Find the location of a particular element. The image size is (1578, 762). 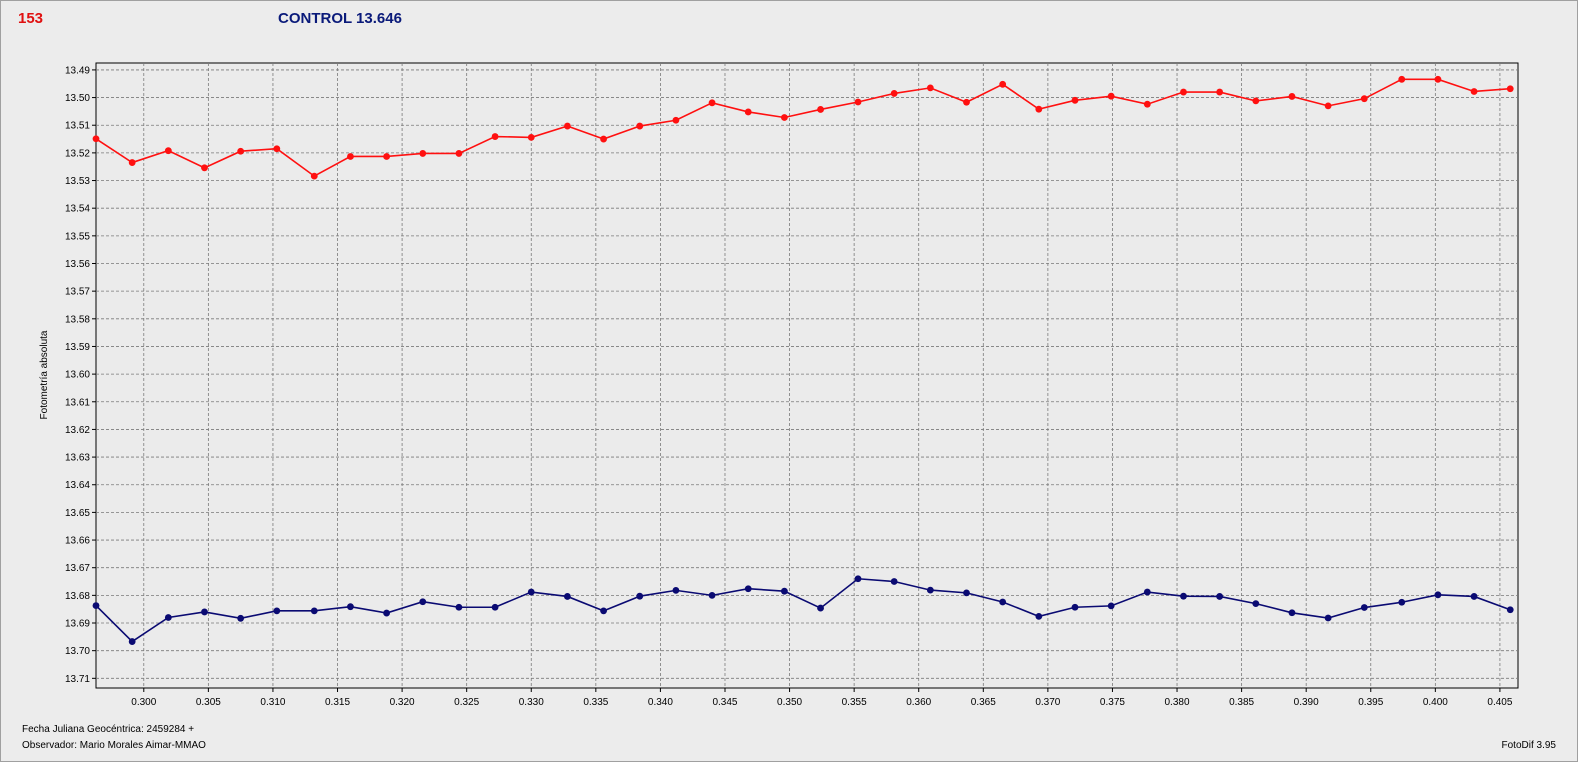

y-tick-label: 13.59 is located at coordinates (77, 347).